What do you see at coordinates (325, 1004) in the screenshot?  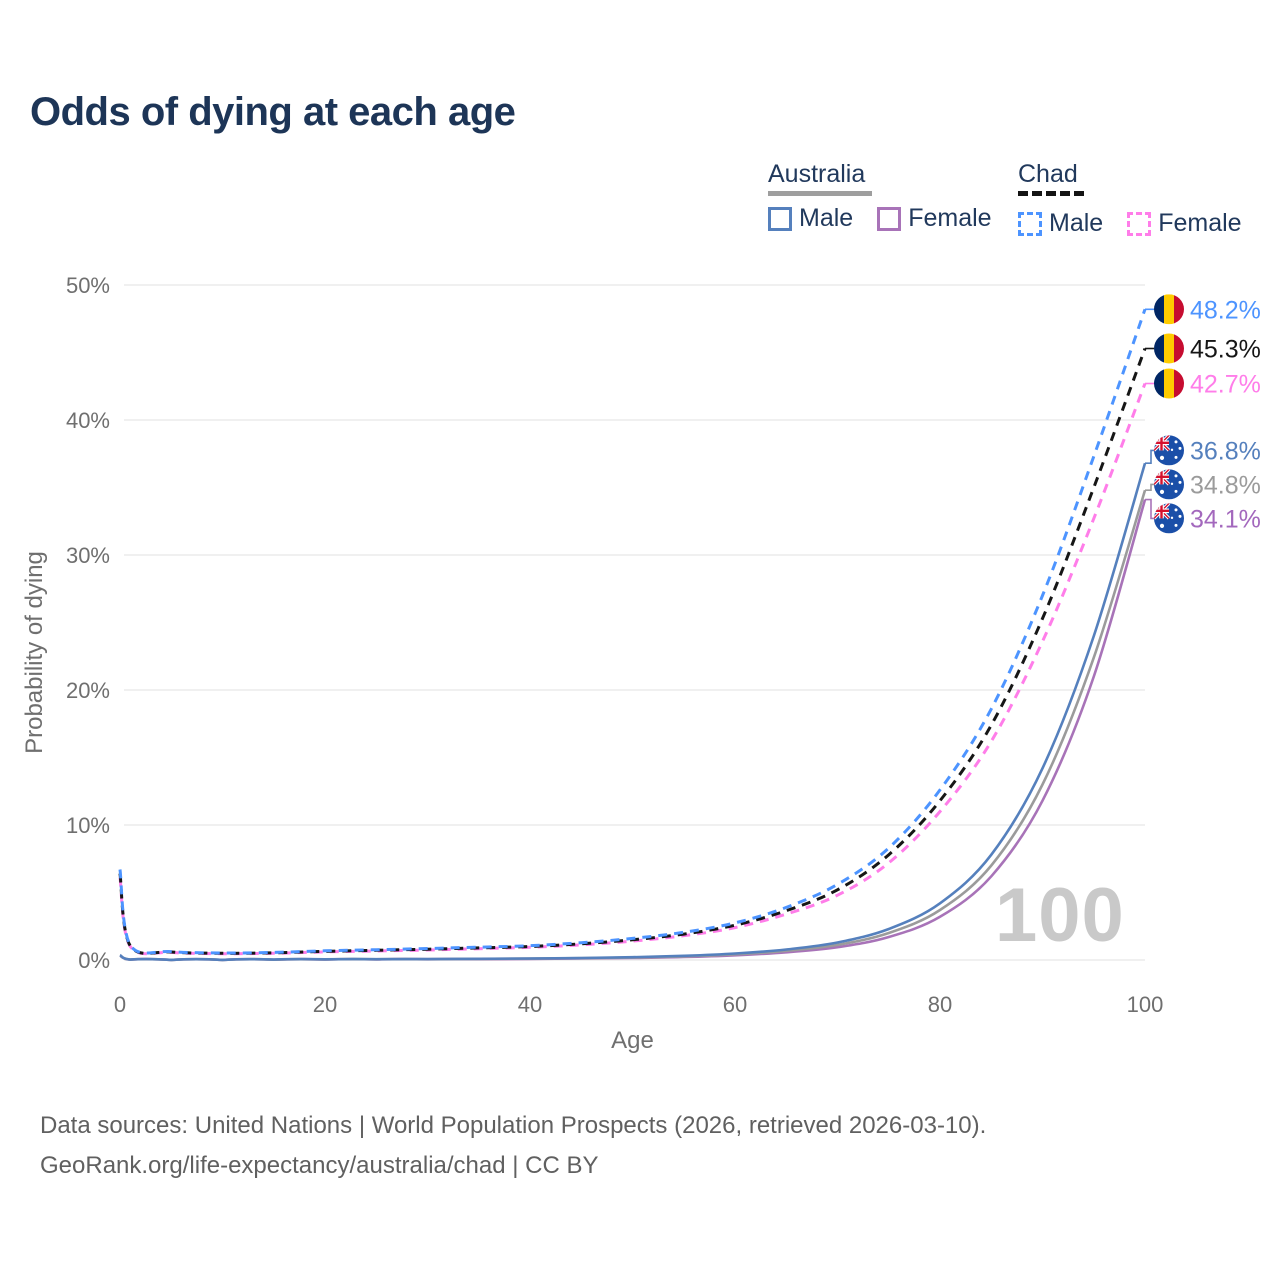 I see `x-tick-label: 20` at bounding box center [325, 1004].